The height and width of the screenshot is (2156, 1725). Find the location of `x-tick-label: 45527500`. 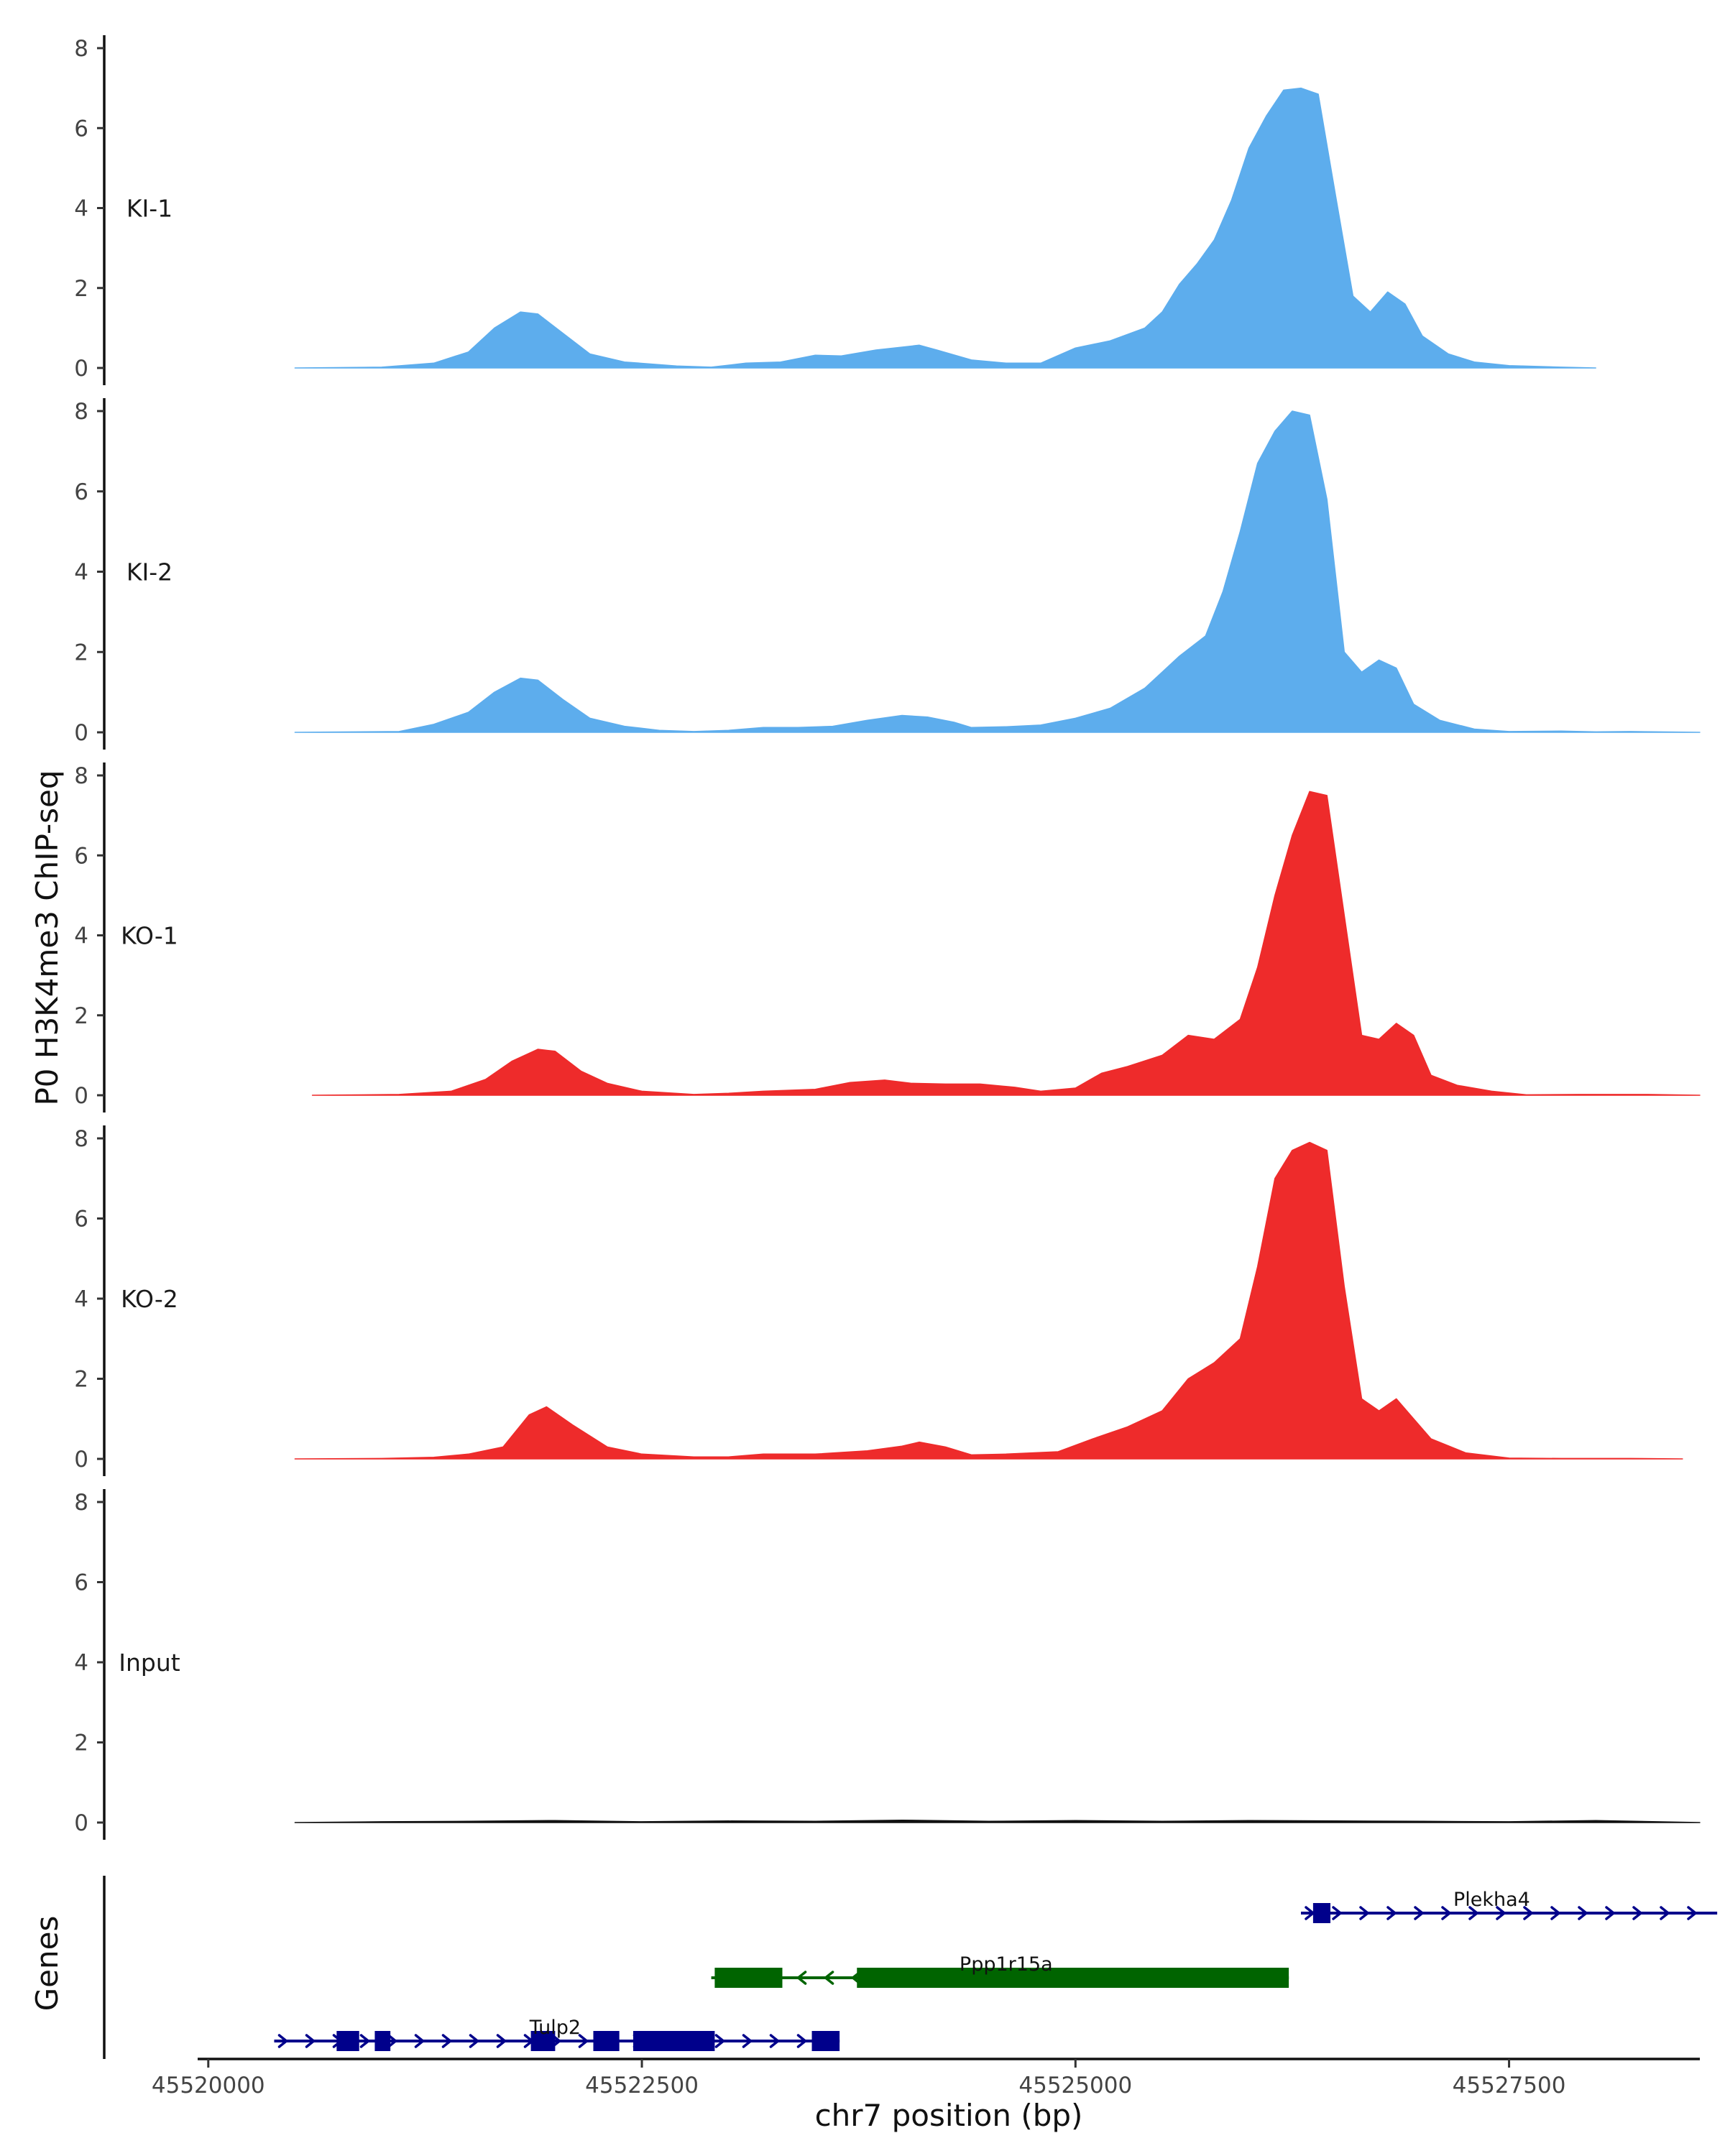

x-tick-label: 45527500 is located at coordinates (1509, 2086).